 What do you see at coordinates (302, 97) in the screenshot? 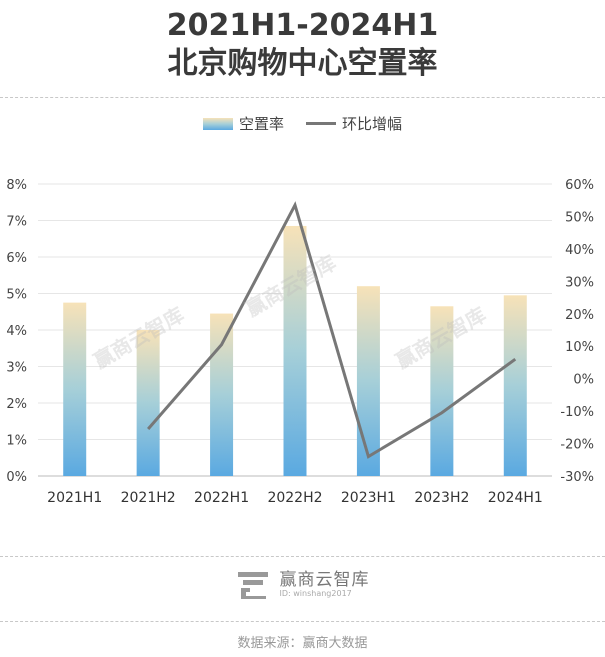
I see `top-divider` at bounding box center [302, 97].